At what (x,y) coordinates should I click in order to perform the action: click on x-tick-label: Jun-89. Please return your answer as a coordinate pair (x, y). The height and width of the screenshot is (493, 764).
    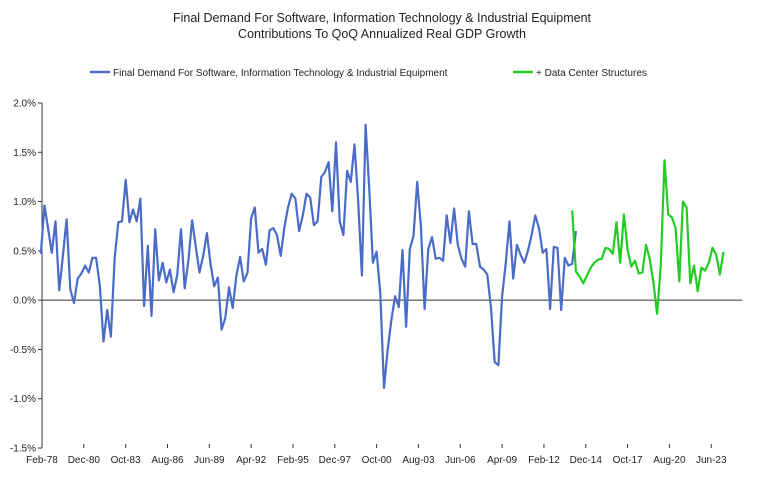
    Looking at the image, I should click on (209, 460).